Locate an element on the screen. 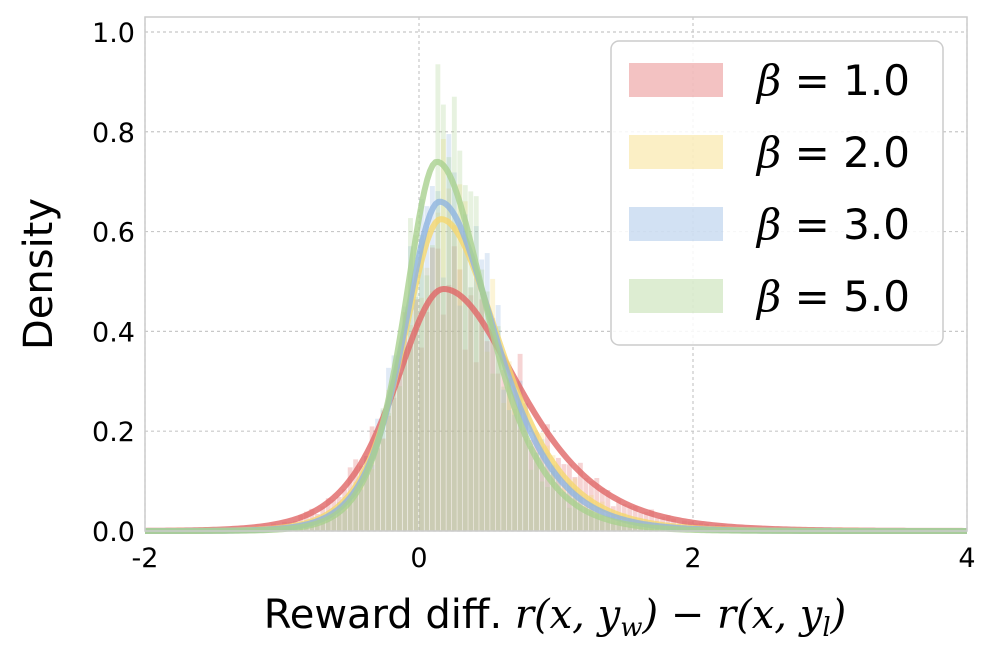  x-axis-label: Reward diff. r(x, yw) − r(x, yl) is located at coordinates (555, 617).